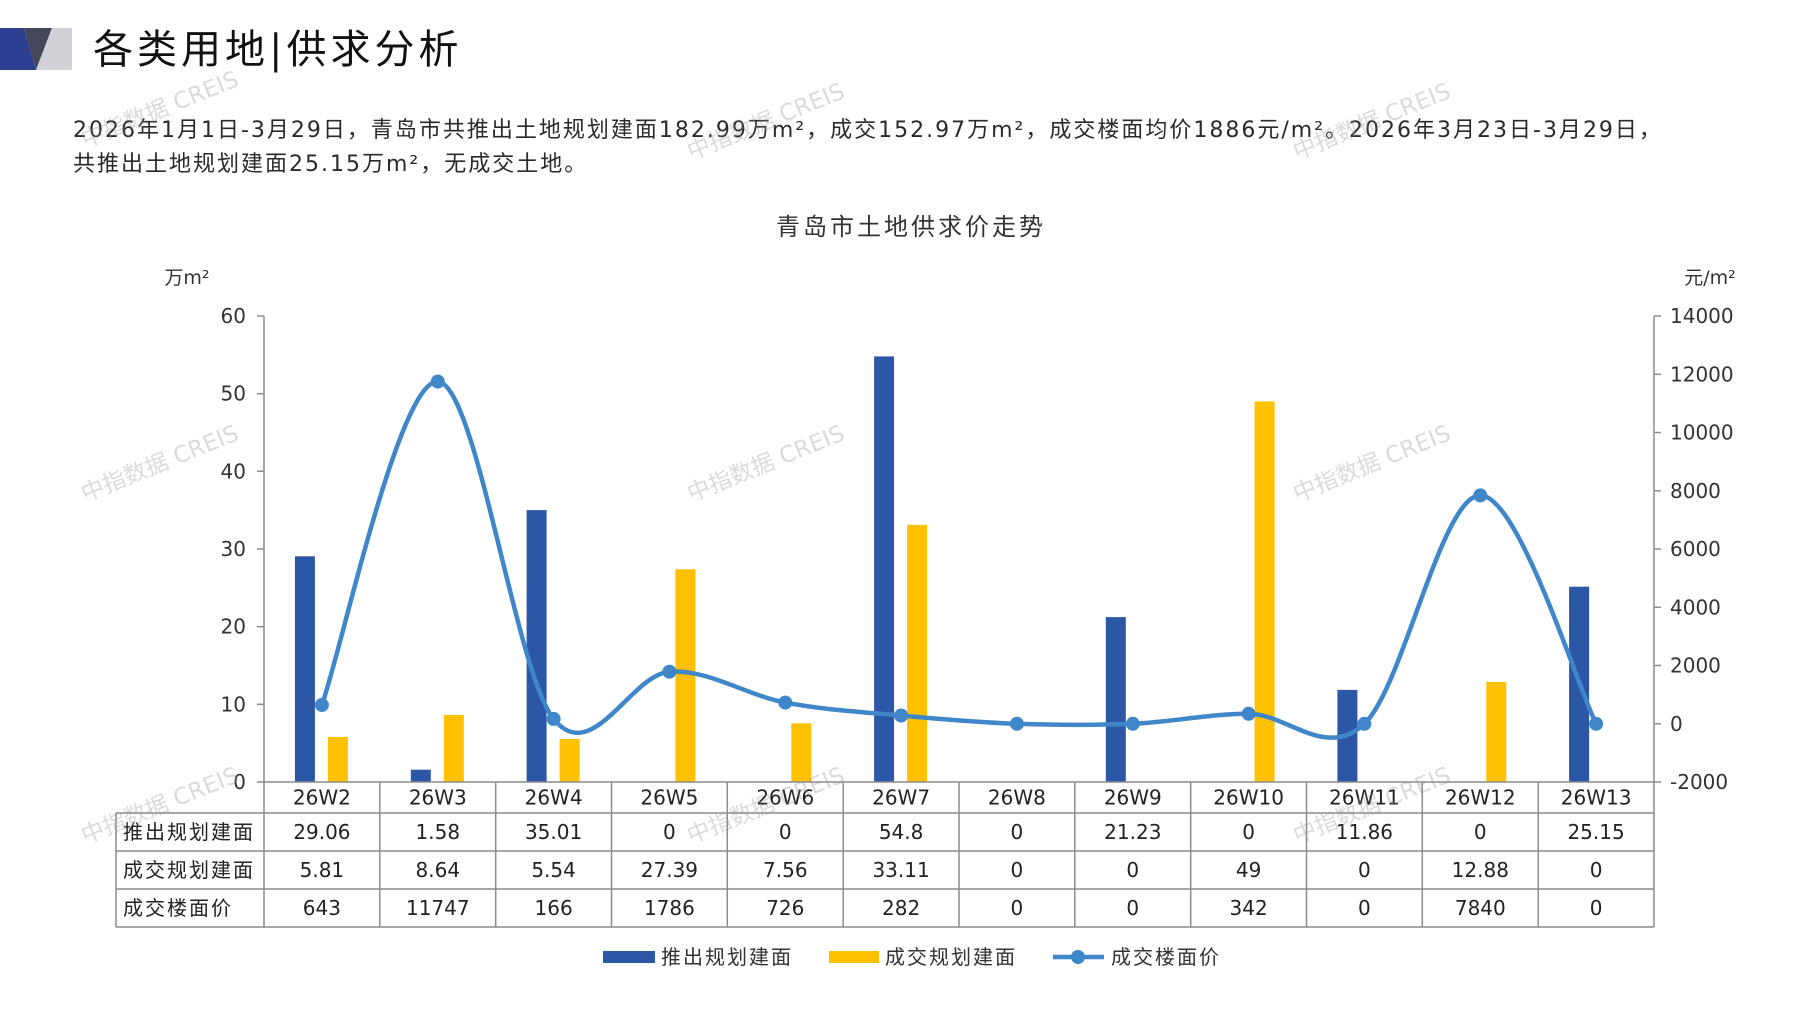  What do you see at coordinates (278, 50) in the screenshot?
I see `page-title: 各类用地|供求分析` at bounding box center [278, 50].